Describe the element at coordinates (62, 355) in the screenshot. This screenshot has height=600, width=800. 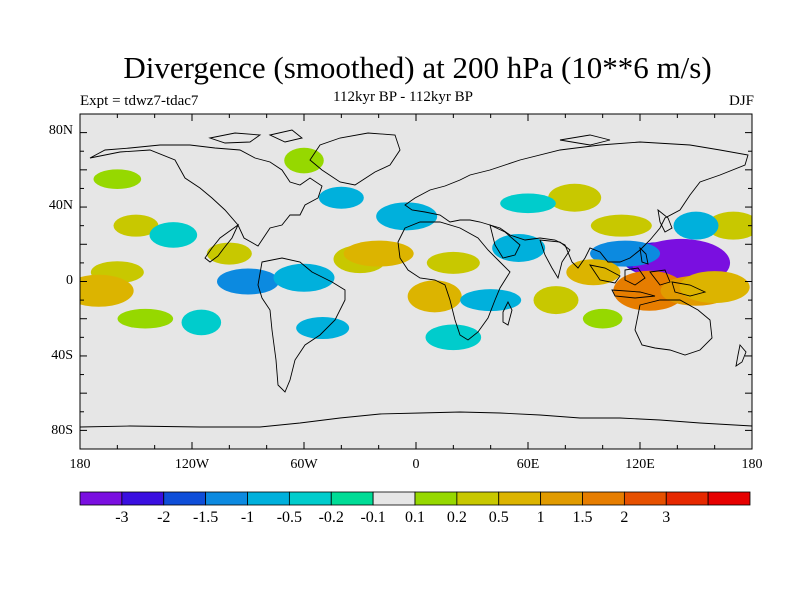
I see `y-tick-label: 40S` at that location.